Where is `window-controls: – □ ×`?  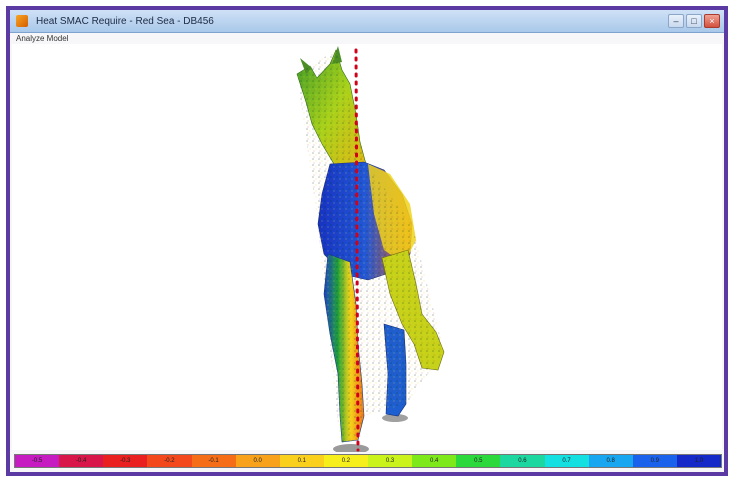 window-controls: – □ × is located at coordinates (694, 21).